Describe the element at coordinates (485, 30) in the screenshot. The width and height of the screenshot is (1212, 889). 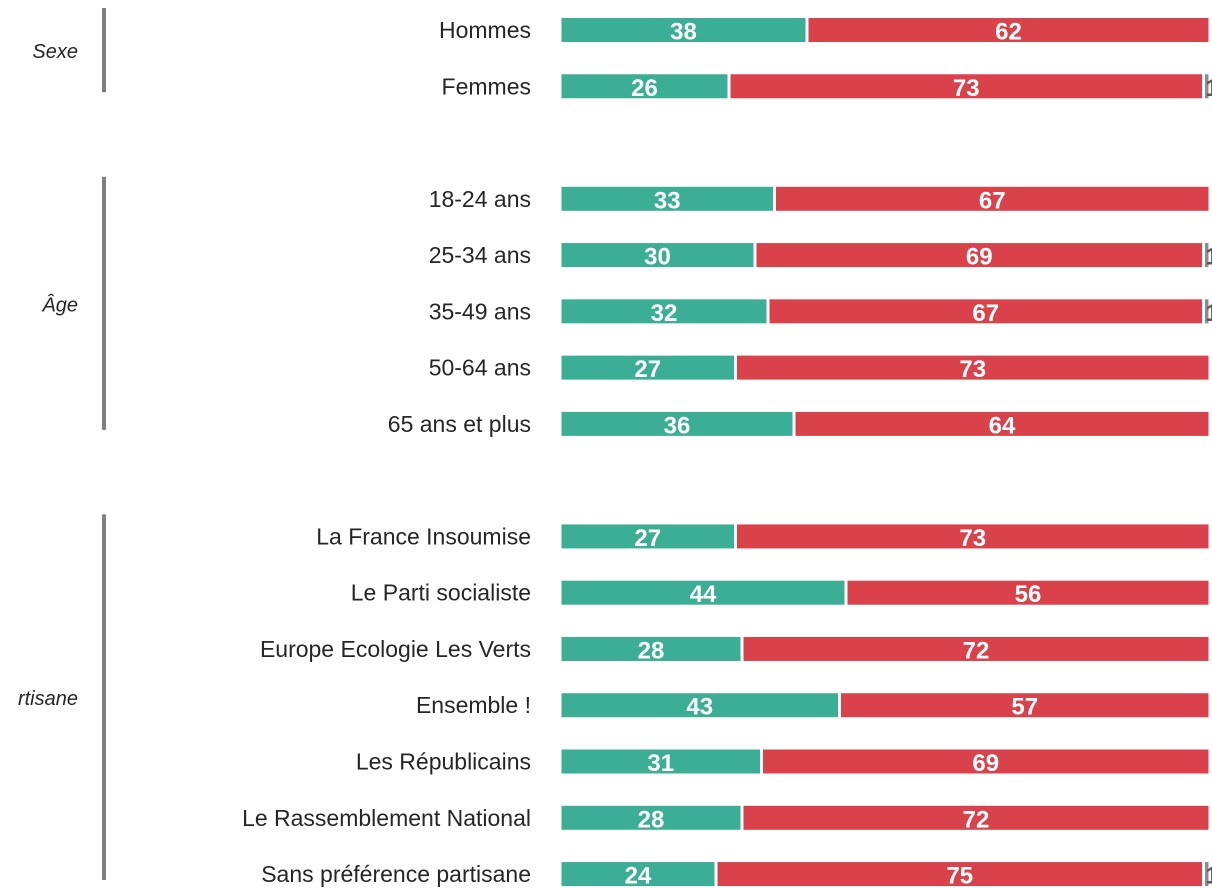
I see `category-label: Hommes` at that location.